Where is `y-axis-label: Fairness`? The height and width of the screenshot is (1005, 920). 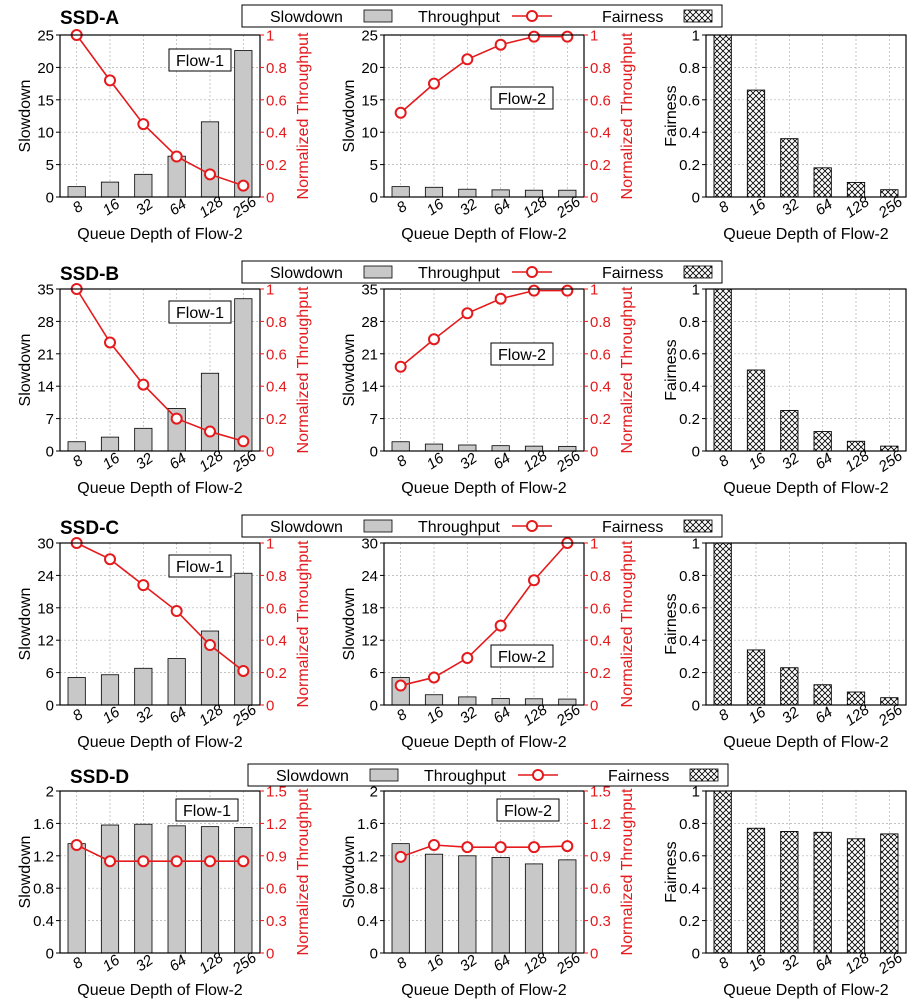
y-axis-label: Fairness is located at coordinates (671, 871).